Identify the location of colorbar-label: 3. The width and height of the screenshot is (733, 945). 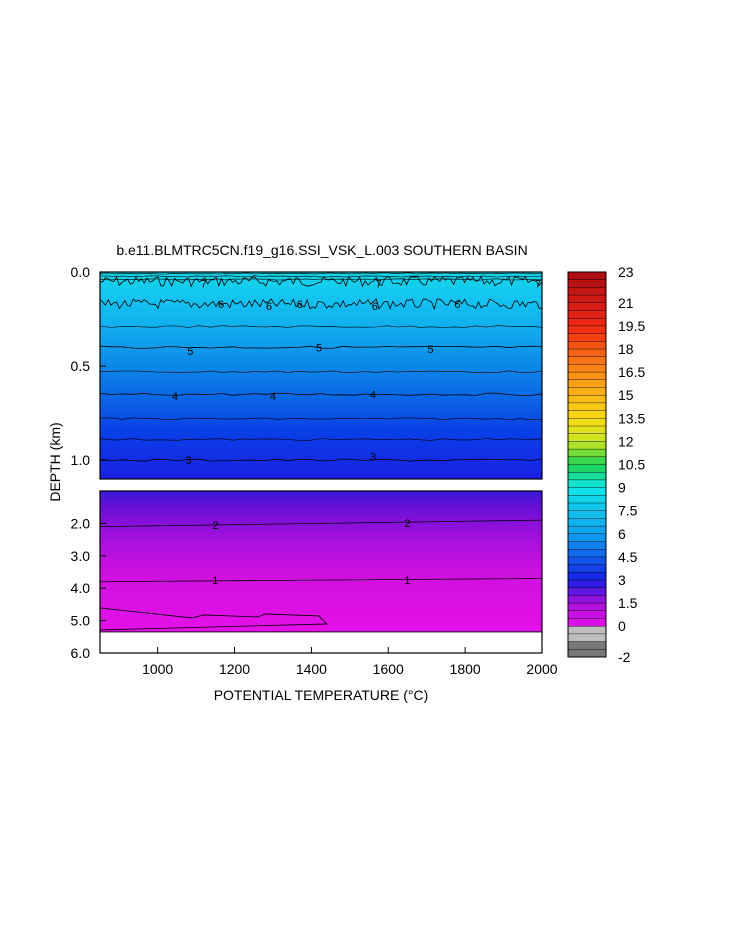
(622, 580).